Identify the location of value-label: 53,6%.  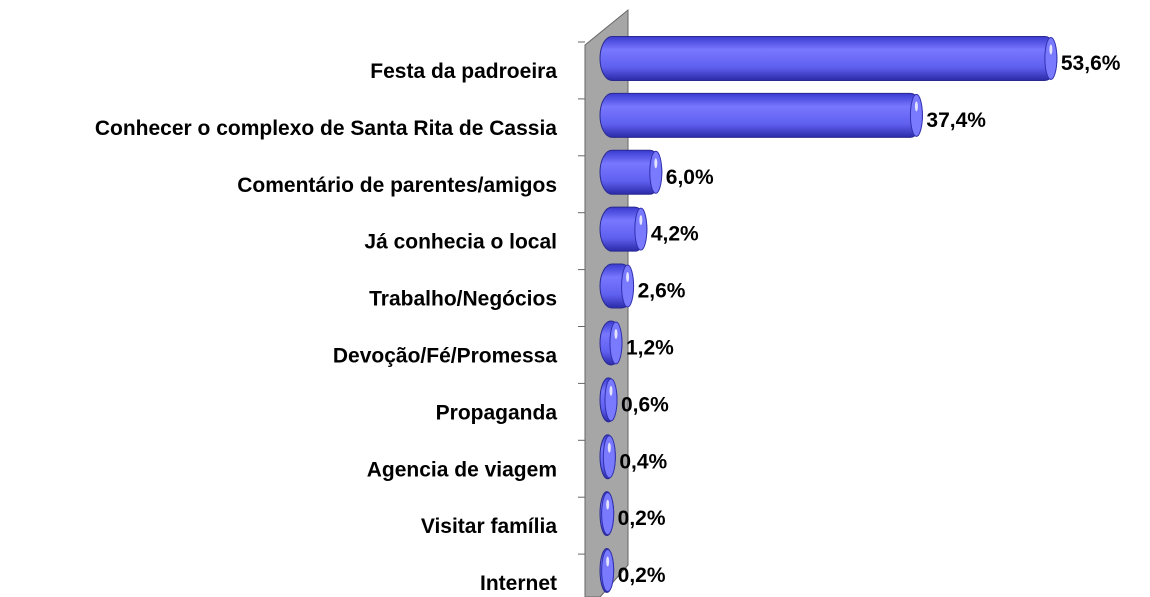
(1091, 63).